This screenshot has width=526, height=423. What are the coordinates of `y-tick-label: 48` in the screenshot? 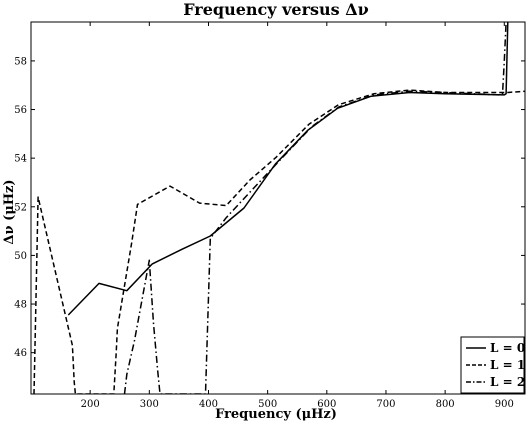 It's located at (20, 305).